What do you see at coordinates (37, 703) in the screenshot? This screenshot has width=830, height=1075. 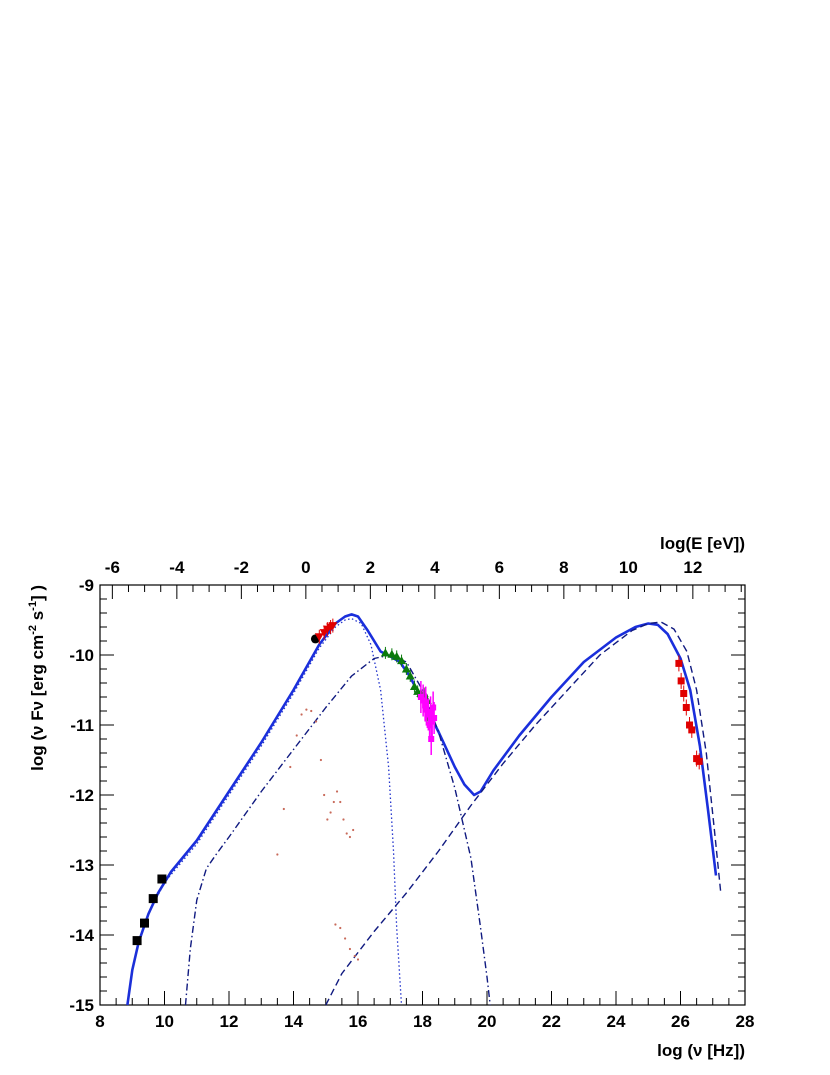 I see `y-axis-title-pre: log (ν Fν [erg cm` at bounding box center [37, 703].